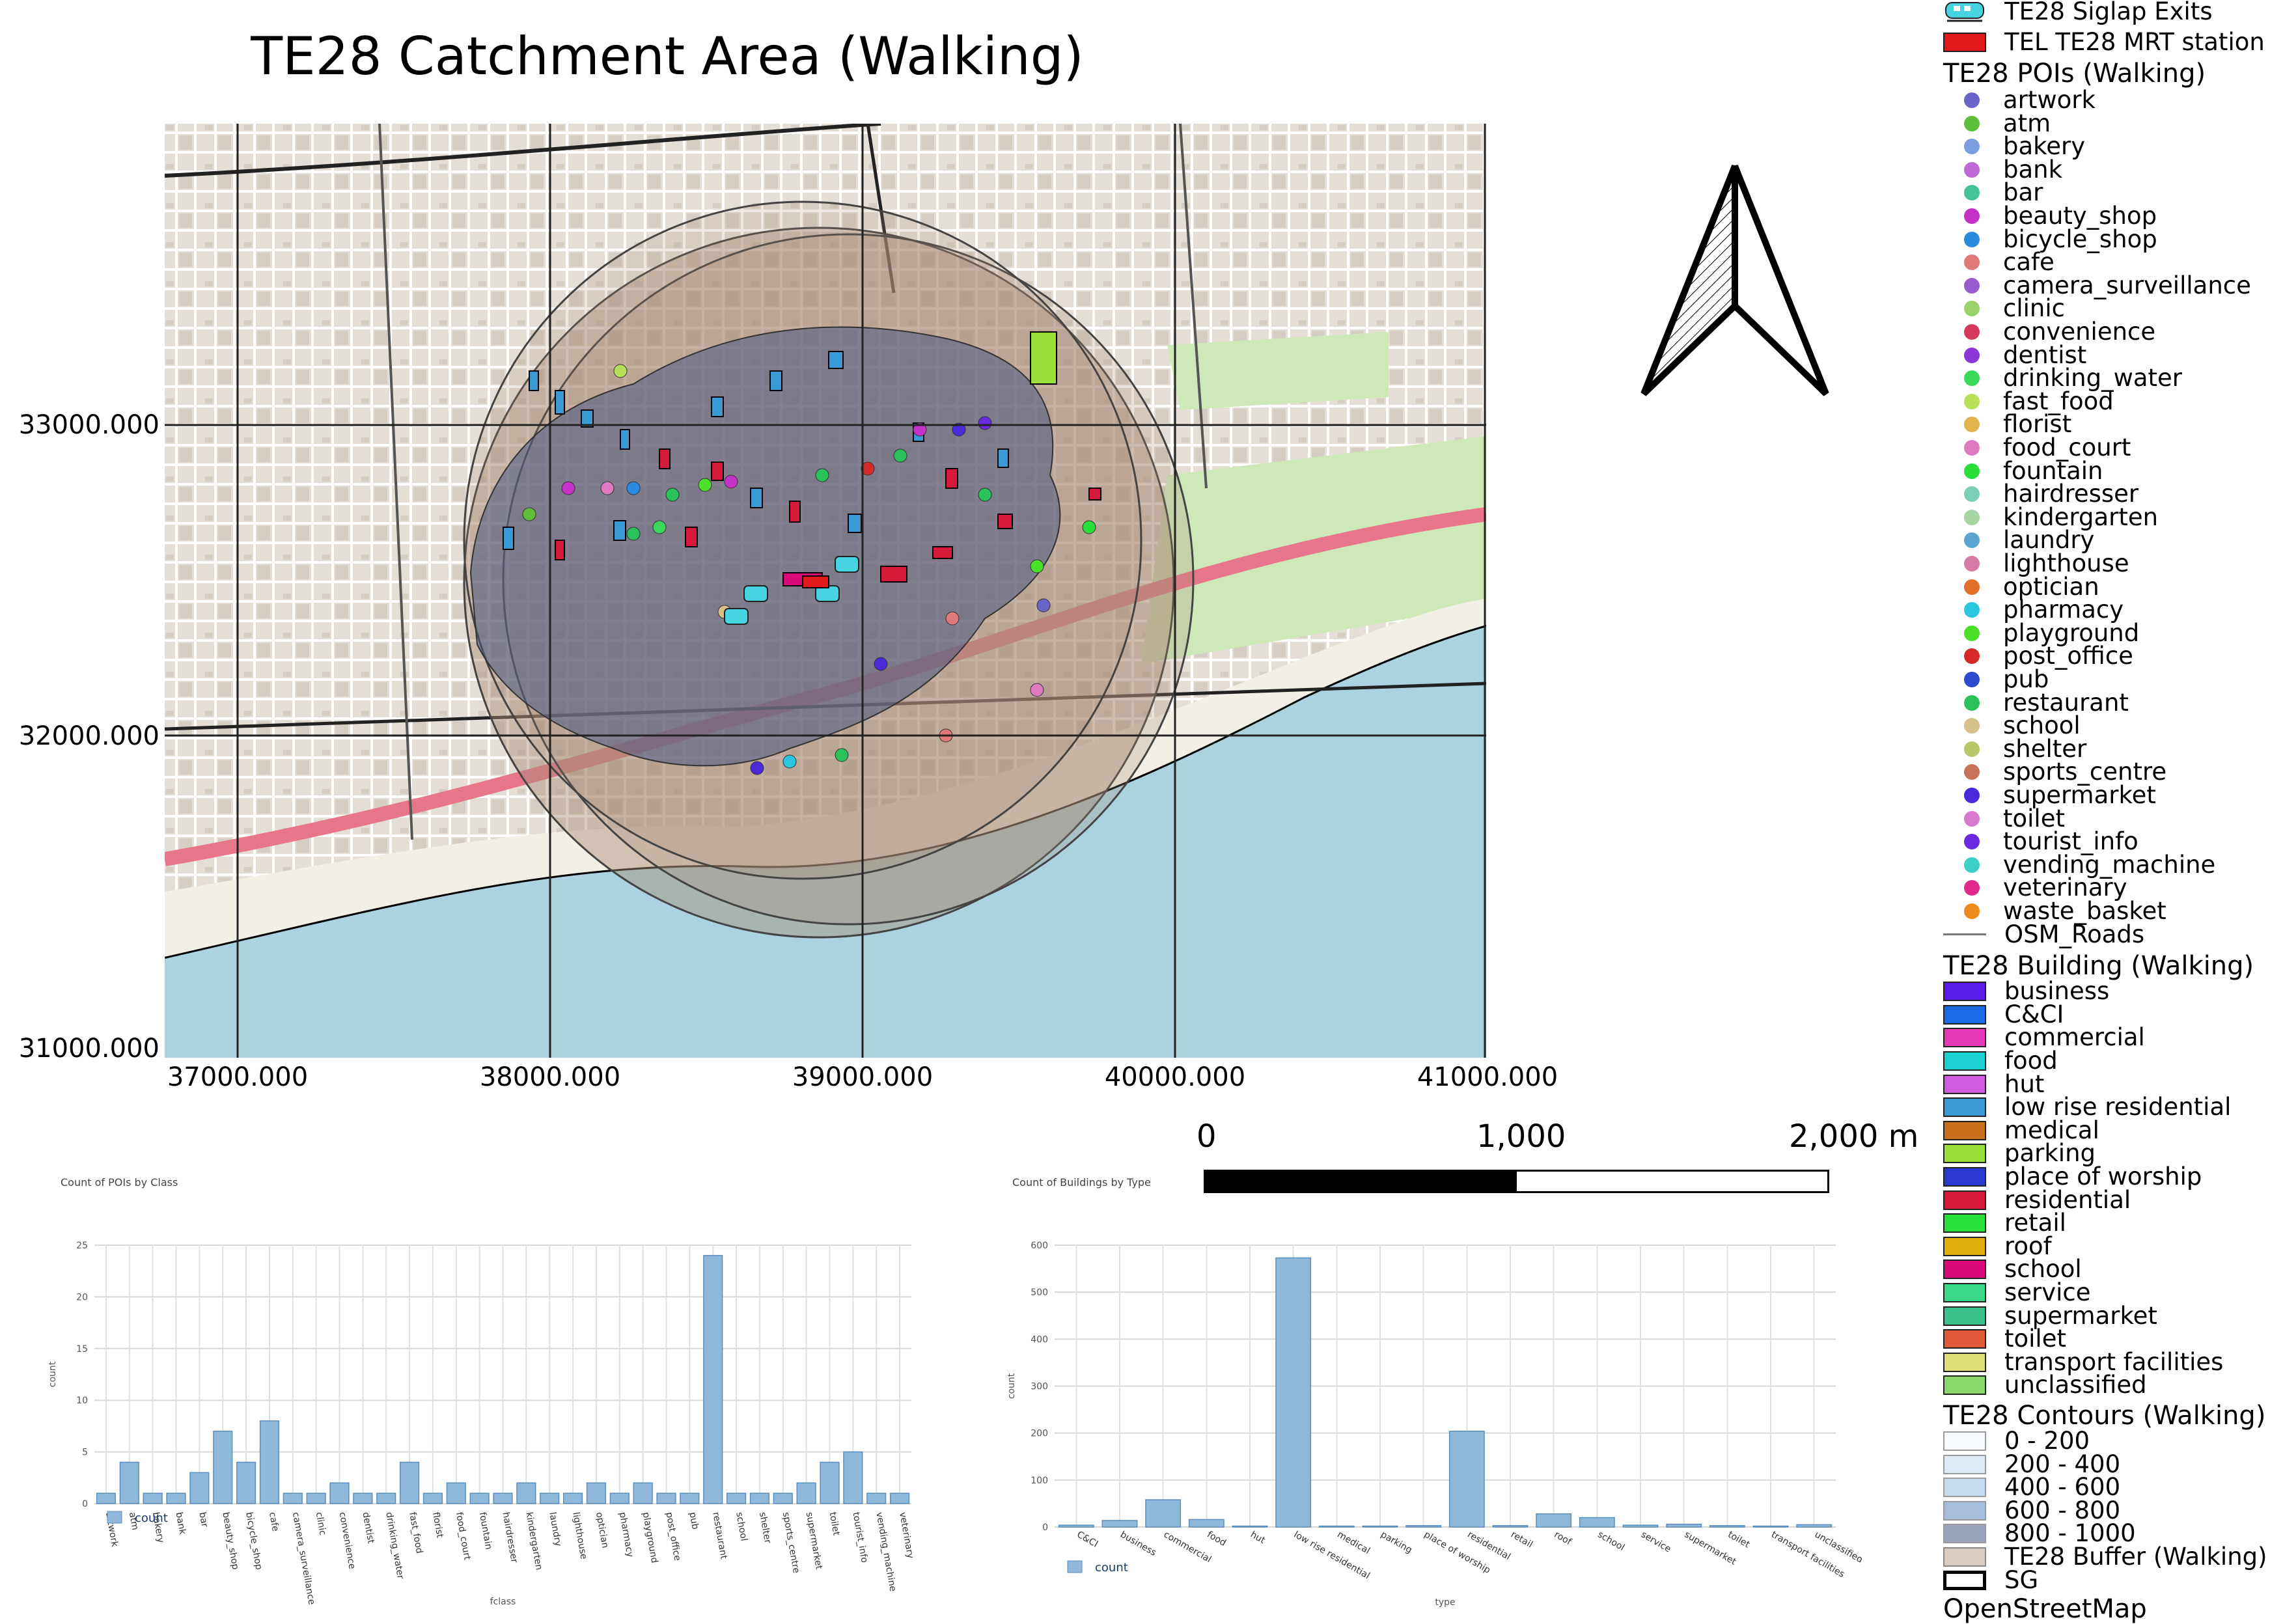 This screenshot has width=2283, height=1624. I want to click on x-axis-label: fclass, so click(503, 1602).